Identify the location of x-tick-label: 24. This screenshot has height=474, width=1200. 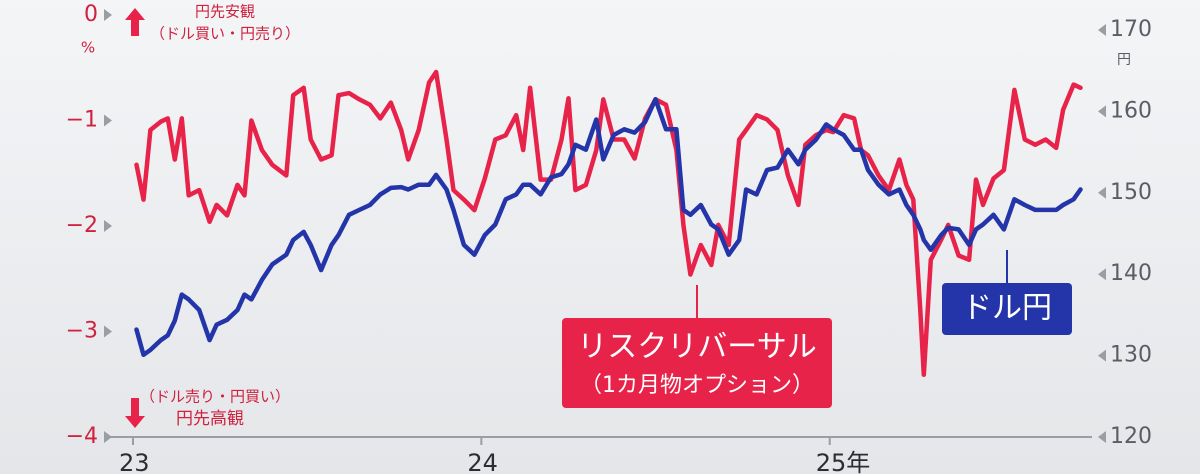
(482, 461).